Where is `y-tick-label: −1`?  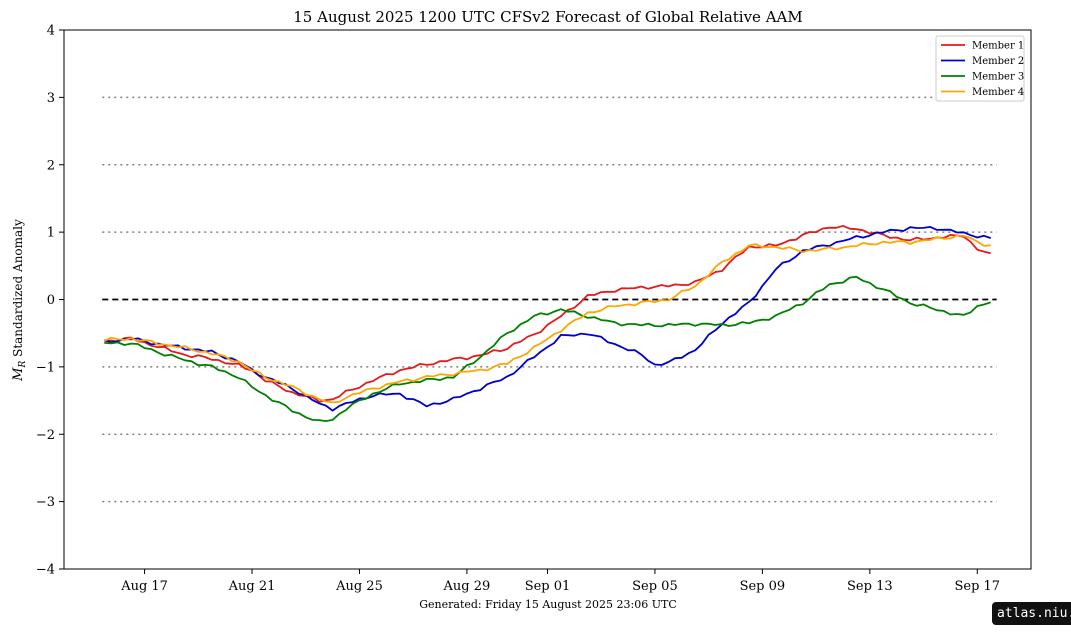 y-tick-label: −1 is located at coordinates (45, 367).